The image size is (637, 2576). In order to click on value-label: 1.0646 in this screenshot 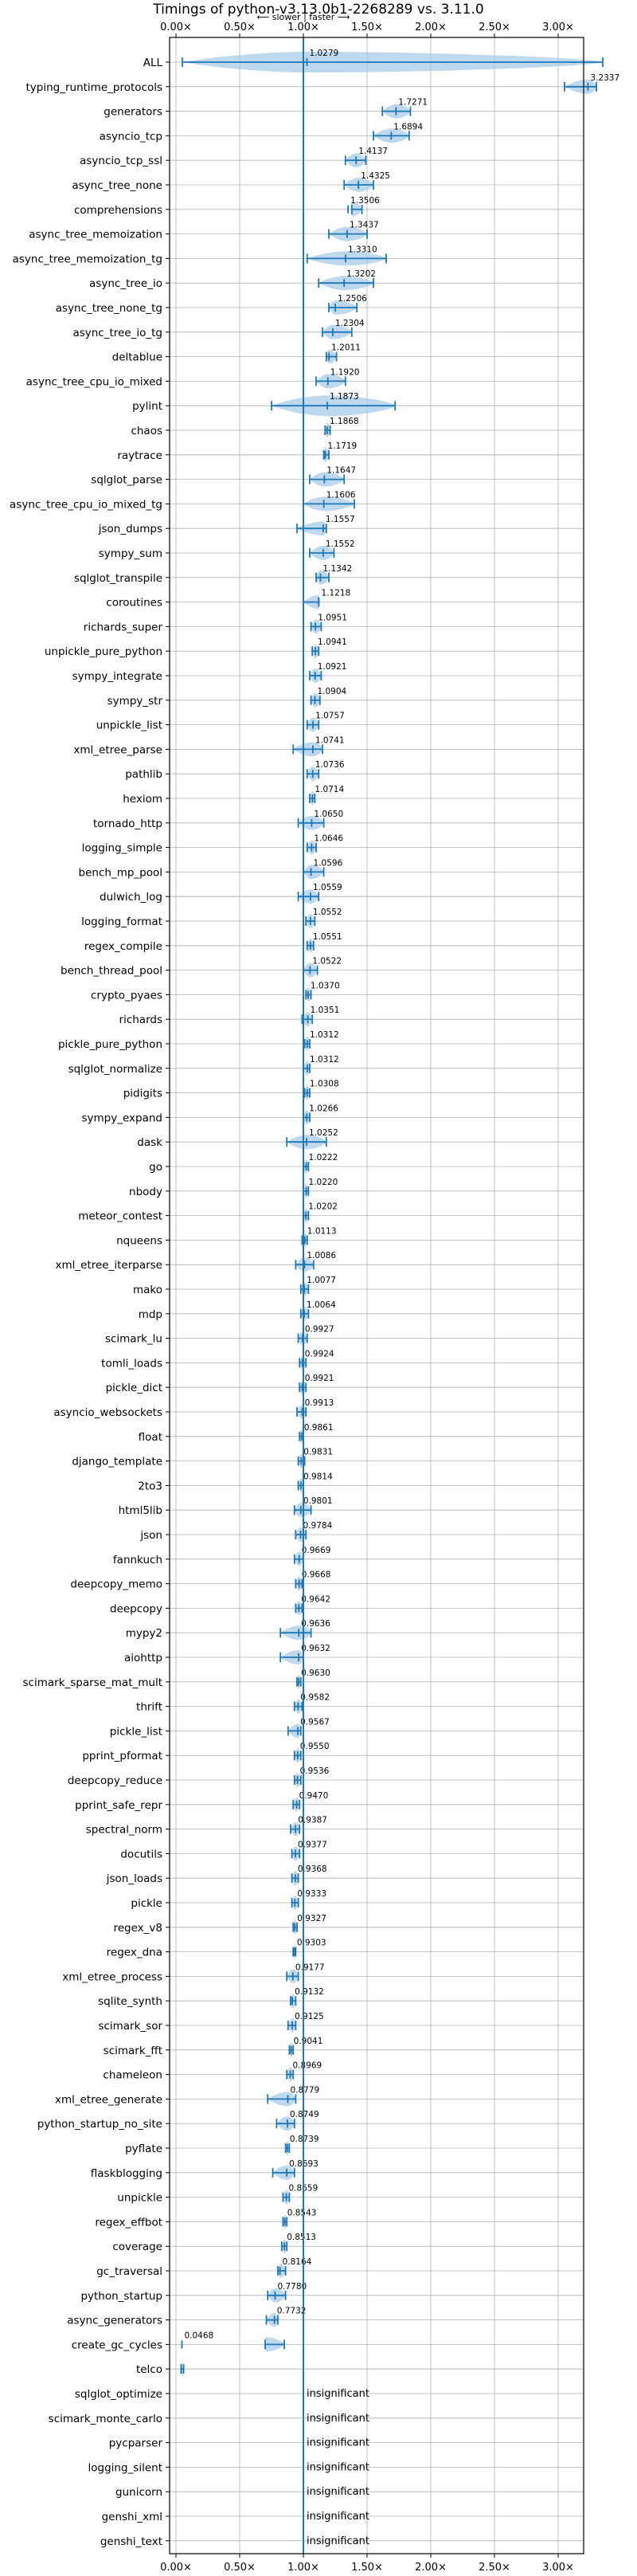, I will do `click(328, 839)`.